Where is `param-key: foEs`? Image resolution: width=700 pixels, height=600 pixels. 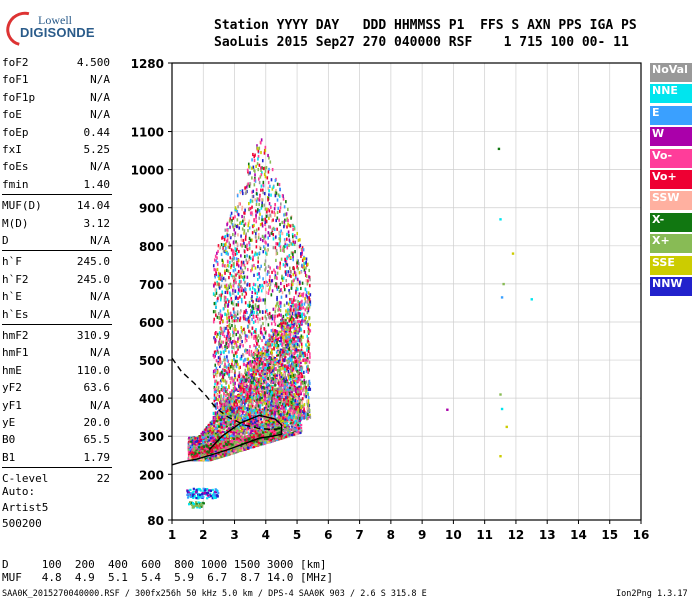 param-key: foEs is located at coordinates (15, 167).